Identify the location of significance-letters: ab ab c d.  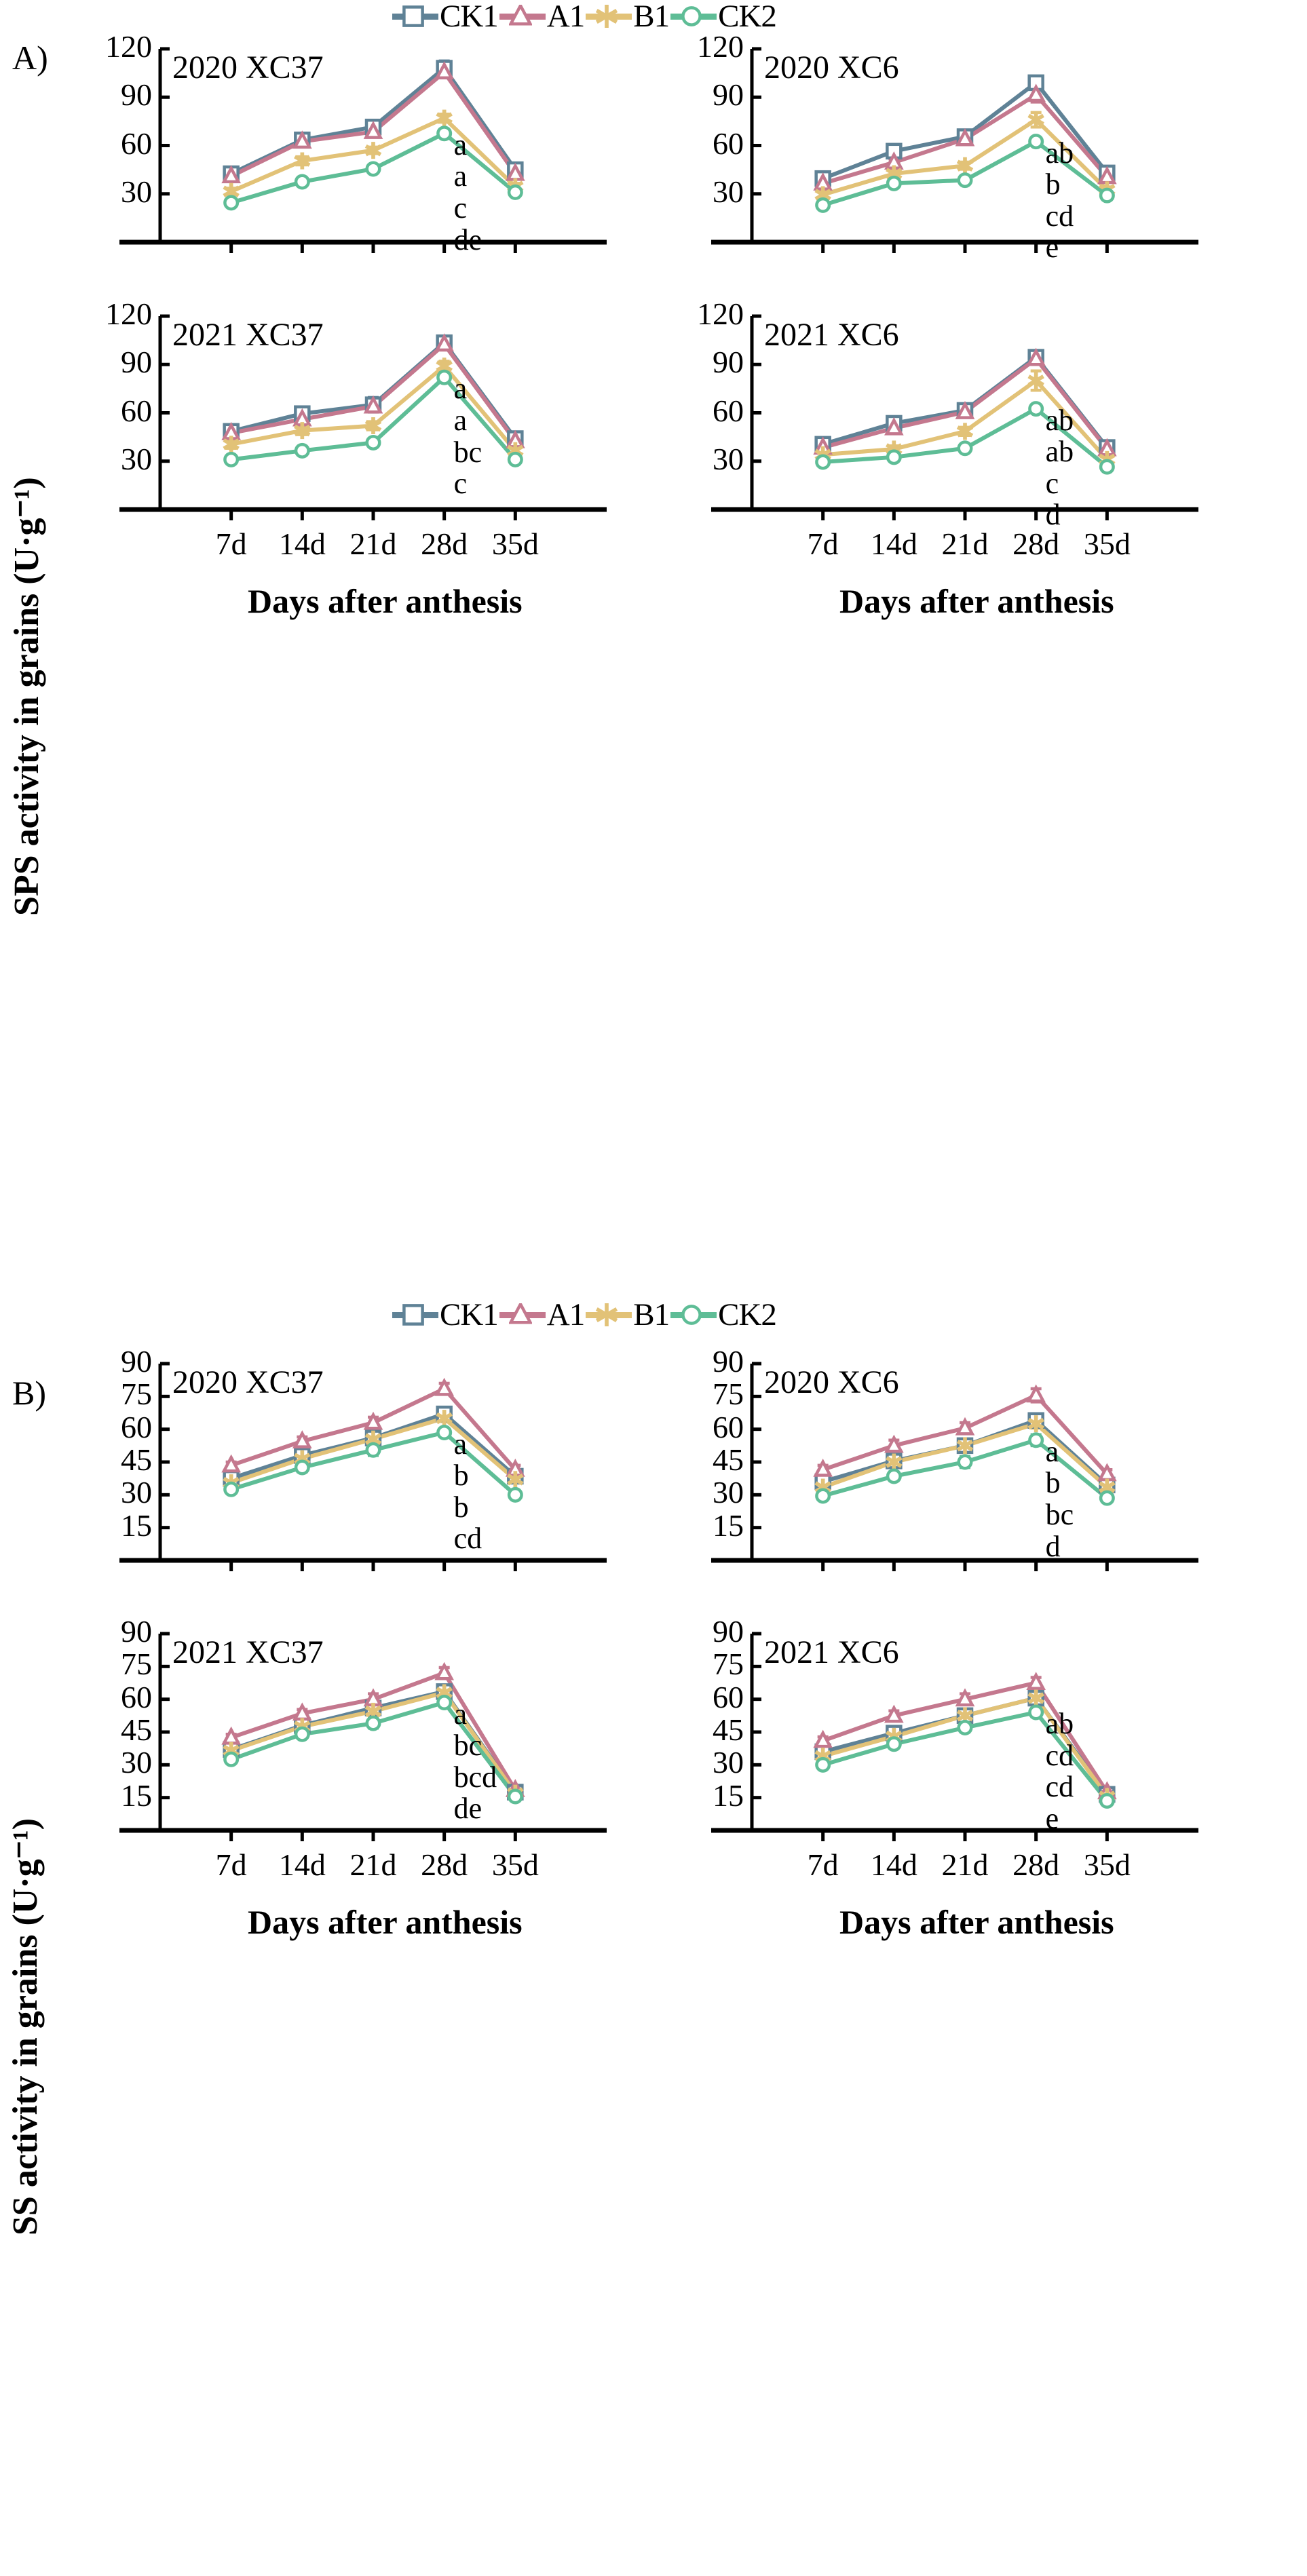
(1059, 467).